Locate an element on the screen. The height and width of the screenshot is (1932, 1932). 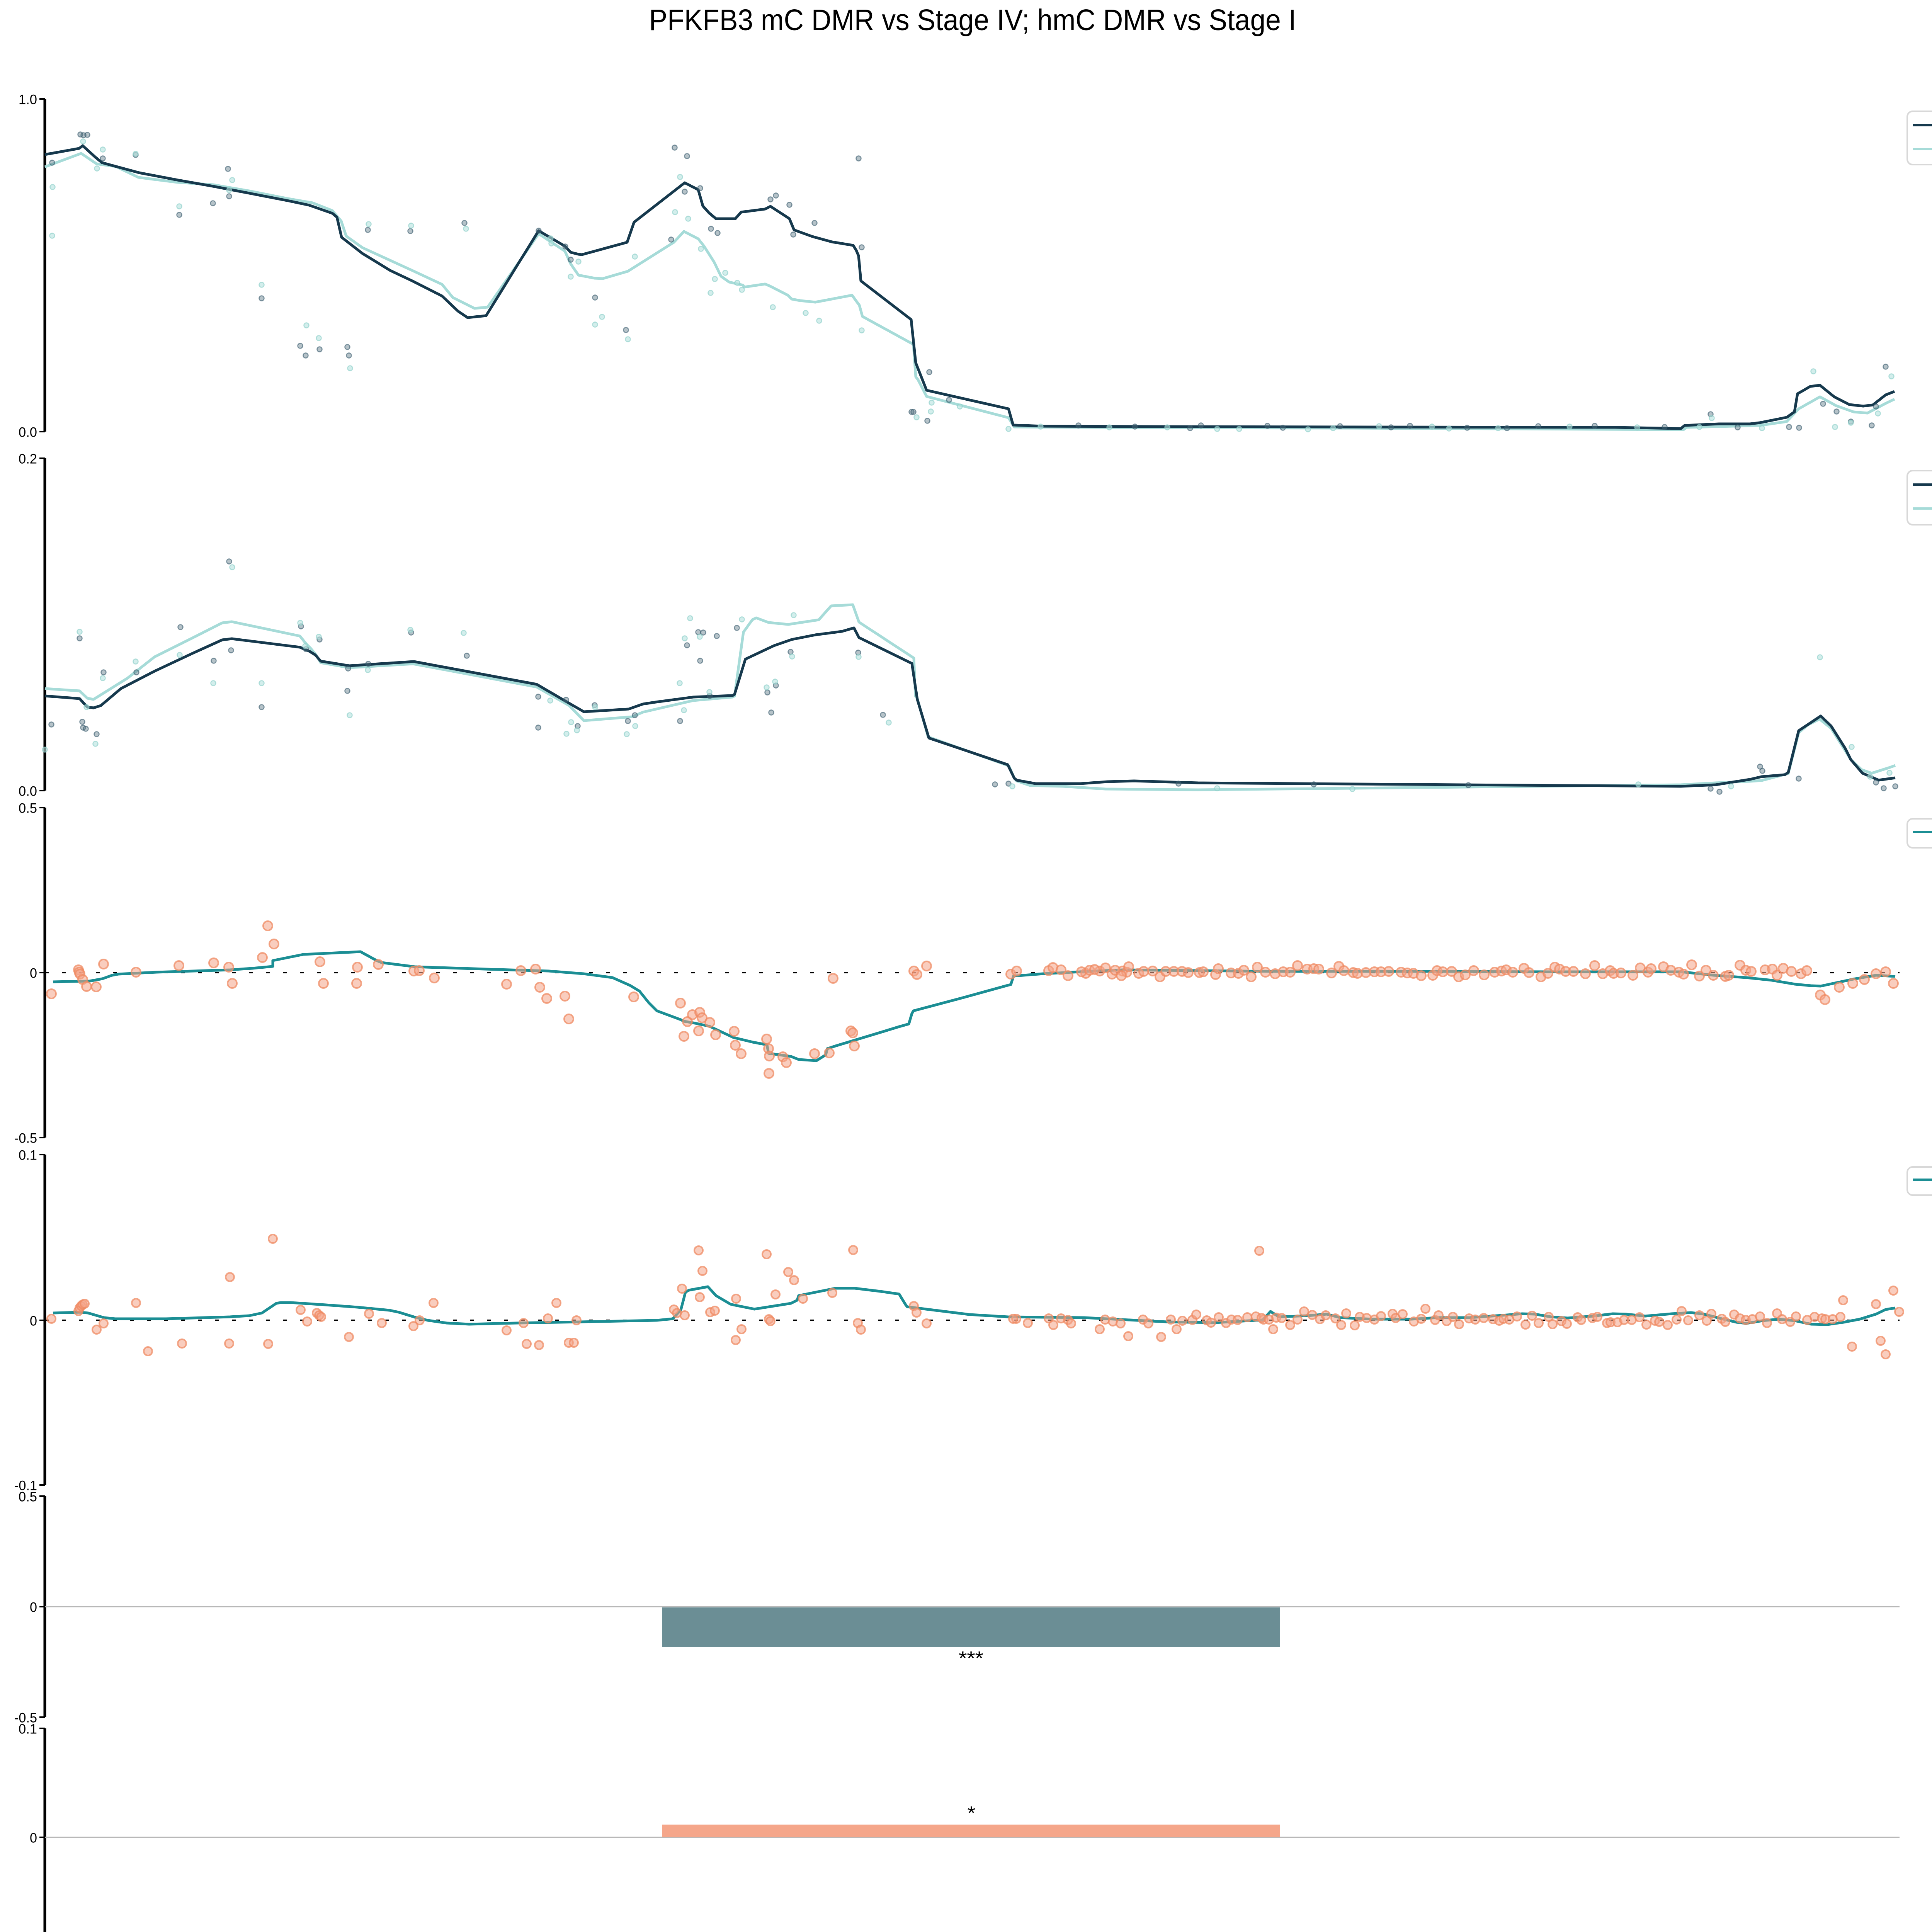
svg-text: -0.1 is located at coordinates (25, 1485).